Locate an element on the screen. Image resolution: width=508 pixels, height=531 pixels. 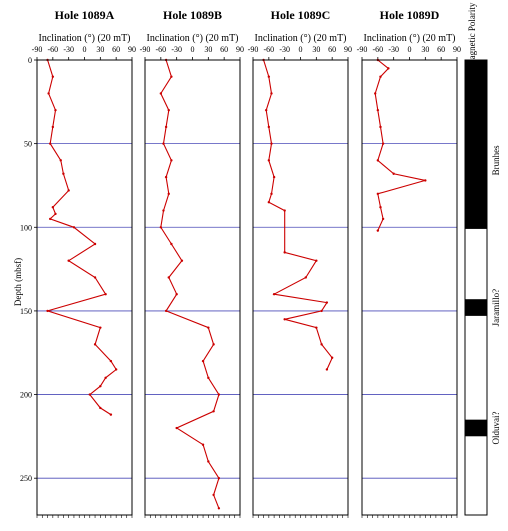
polarity-title: Magnetic Polarity is located at coordinates (472, 34).